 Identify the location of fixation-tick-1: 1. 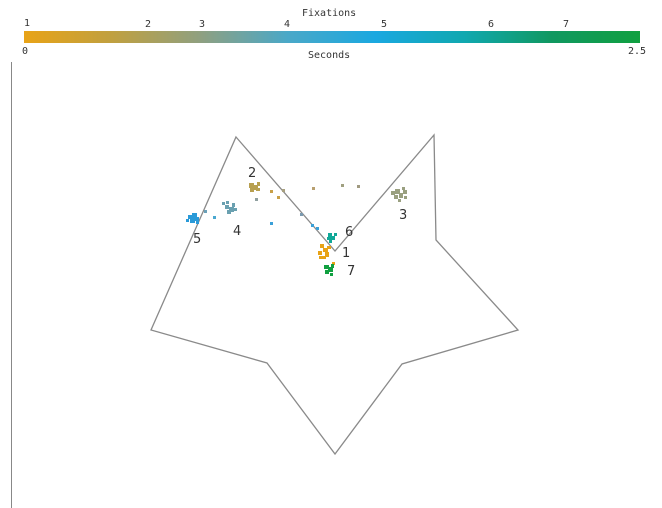
(27, 23).